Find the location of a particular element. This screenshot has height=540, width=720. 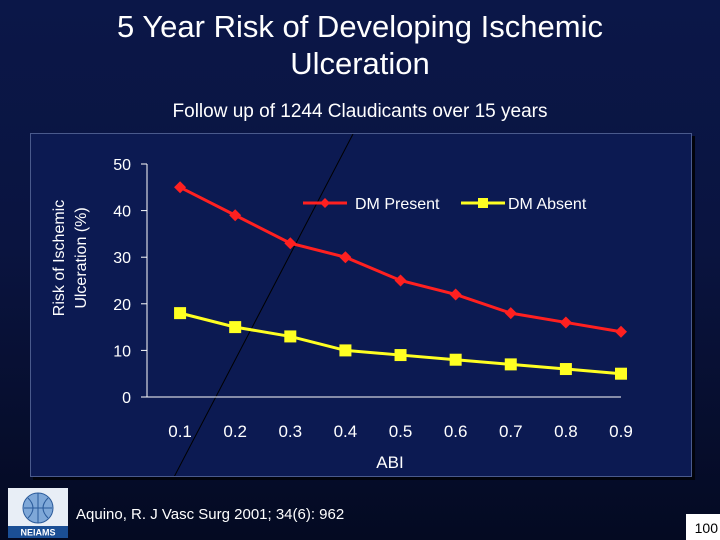

citation: Aquino, R. J Vasc Surg 2001; 34(6): 962 is located at coordinates (210, 514).